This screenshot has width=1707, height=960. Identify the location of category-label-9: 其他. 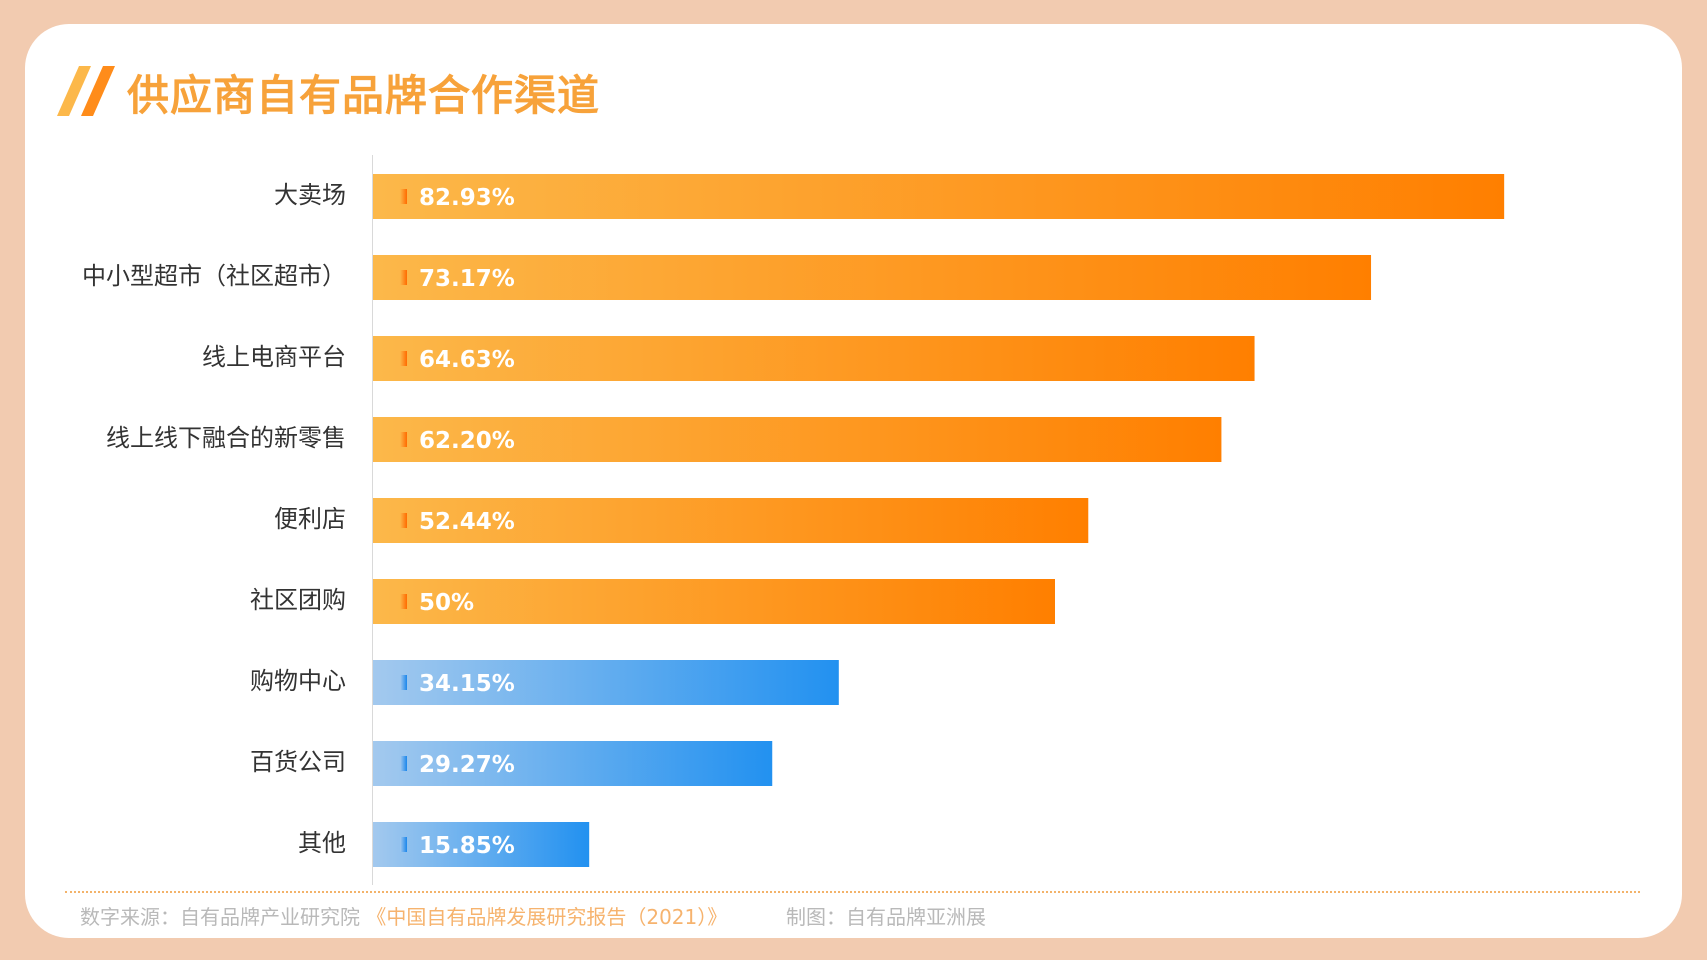
(322, 843).